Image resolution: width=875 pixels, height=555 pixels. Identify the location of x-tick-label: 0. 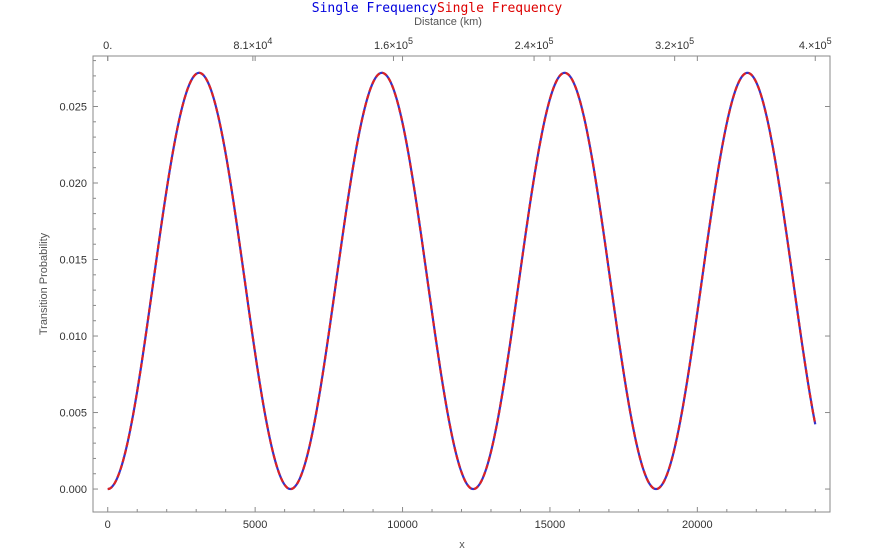
(108, 525).